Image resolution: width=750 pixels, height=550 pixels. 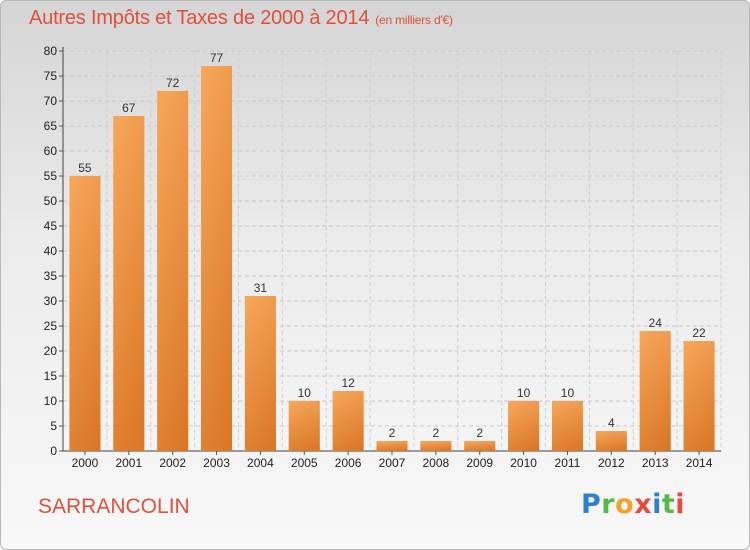 What do you see at coordinates (51, 76) in the screenshot?
I see `y-tick-label: 75` at bounding box center [51, 76].